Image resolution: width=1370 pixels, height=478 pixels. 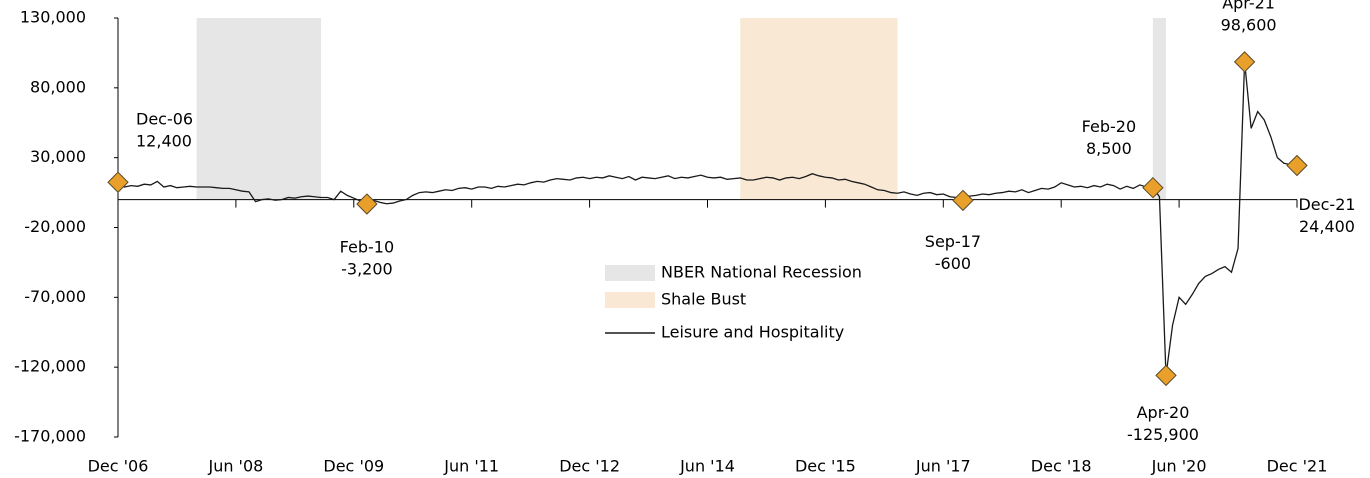 I want to click on x-tick-label: Dec '21, so click(x=1297, y=466).